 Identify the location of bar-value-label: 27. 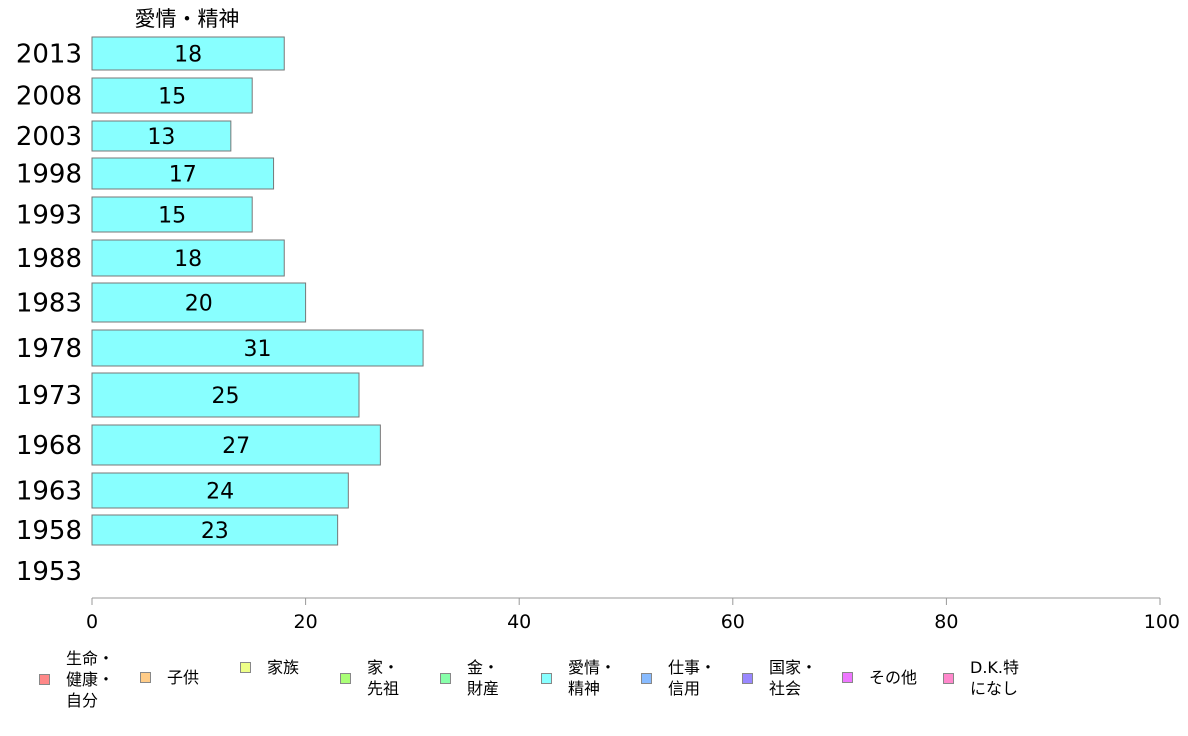
(236, 446).